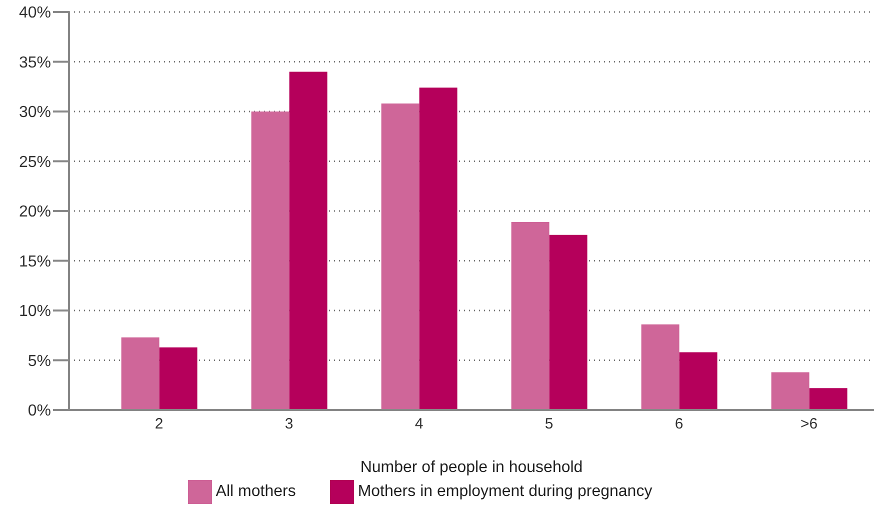 Image resolution: width=874 pixels, height=512 pixels. What do you see at coordinates (34, 212) in the screenshot?
I see `y-tick-label: 20%` at bounding box center [34, 212].